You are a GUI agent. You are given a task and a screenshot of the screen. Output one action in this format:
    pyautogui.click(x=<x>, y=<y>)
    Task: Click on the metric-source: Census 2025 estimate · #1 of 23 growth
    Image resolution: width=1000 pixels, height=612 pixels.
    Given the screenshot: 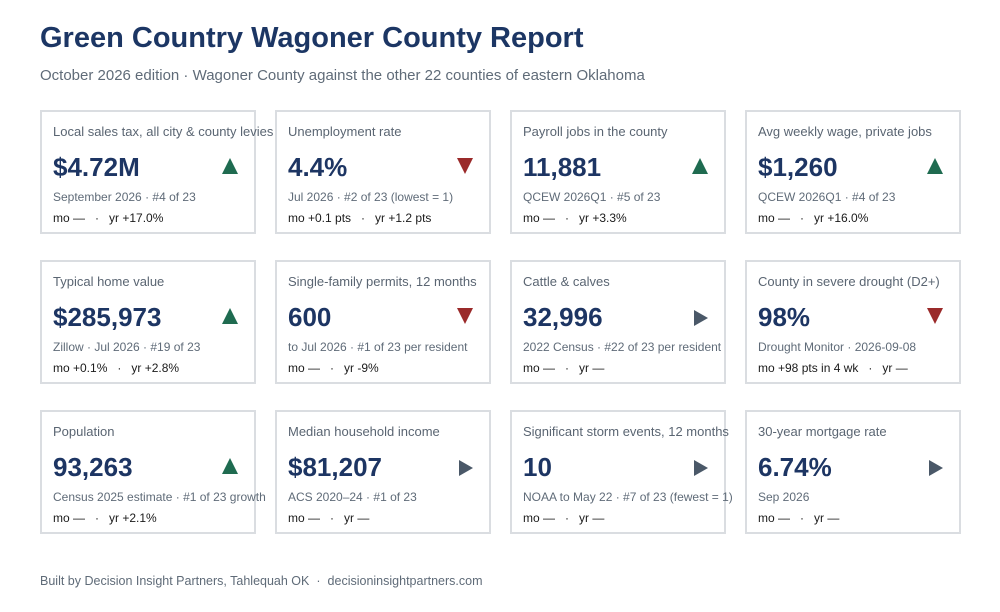 What is the action you would take?
    pyautogui.click(x=159, y=497)
    